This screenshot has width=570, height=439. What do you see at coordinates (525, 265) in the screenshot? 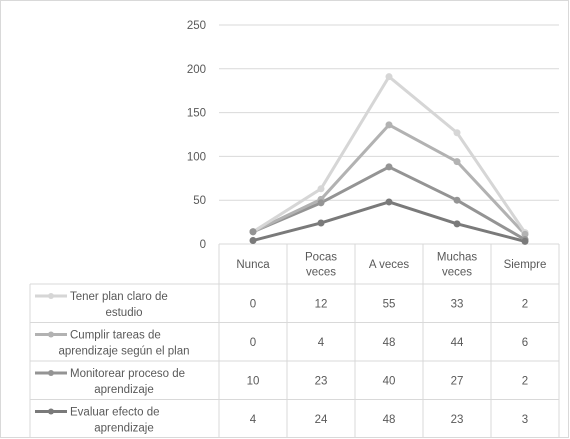
I see `x-category-label: Siempre` at bounding box center [525, 265].